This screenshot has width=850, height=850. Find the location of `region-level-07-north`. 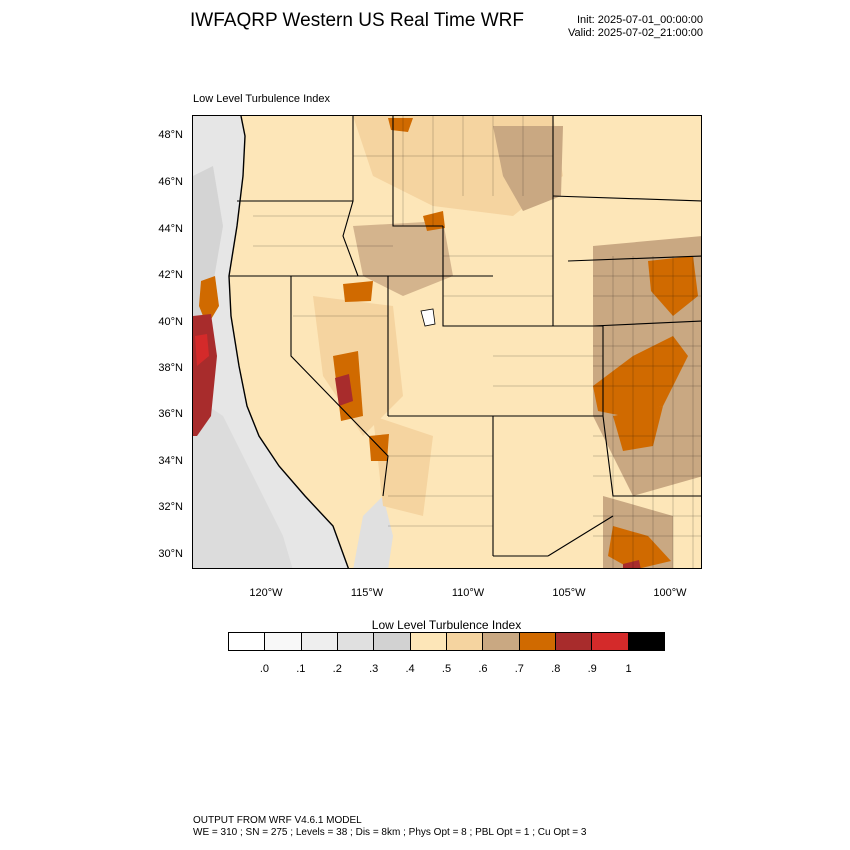

region-level-07-north is located at coordinates (400, 125).